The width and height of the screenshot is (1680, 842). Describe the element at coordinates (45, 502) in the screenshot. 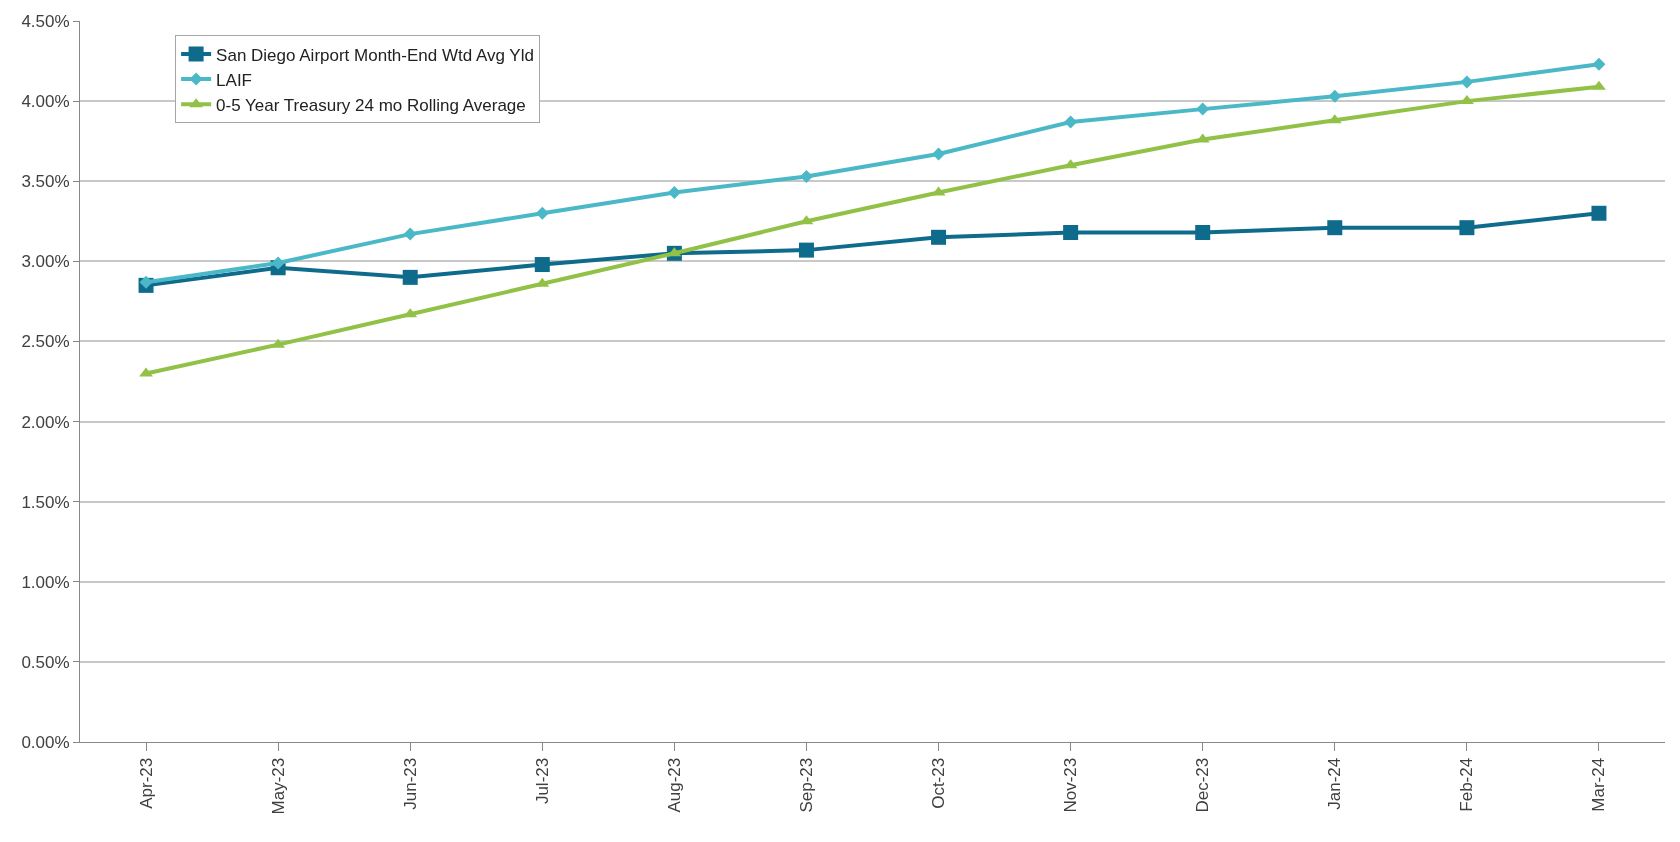

I see `y-tick-label: 1.50%` at that location.